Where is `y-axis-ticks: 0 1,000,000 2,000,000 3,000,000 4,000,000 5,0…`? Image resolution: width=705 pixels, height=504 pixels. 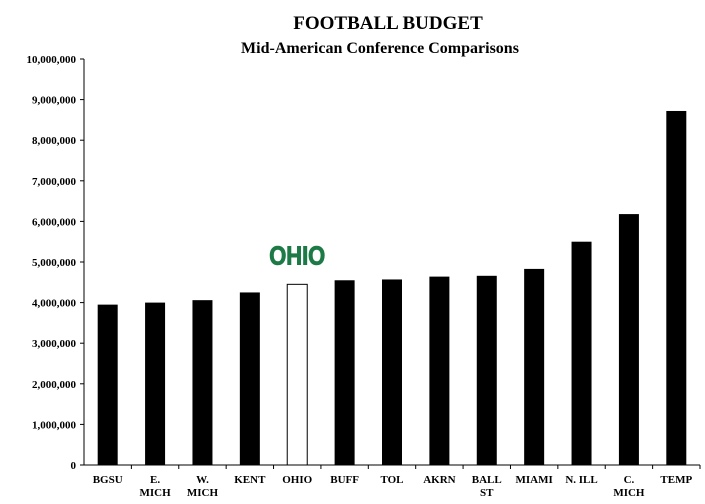 y-axis-ticks: 0 1,000,000 2,000,000 3,000,000 4,000,000 5,0… is located at coordinates (55, 263).